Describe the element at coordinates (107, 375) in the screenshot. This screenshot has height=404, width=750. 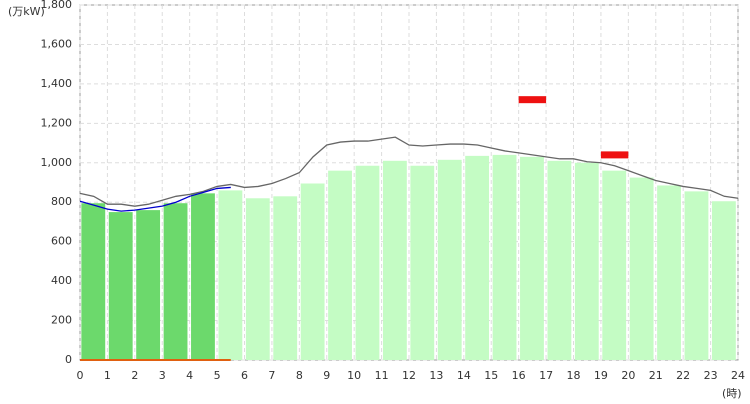
I see `x-tick-label: 1` at that location.